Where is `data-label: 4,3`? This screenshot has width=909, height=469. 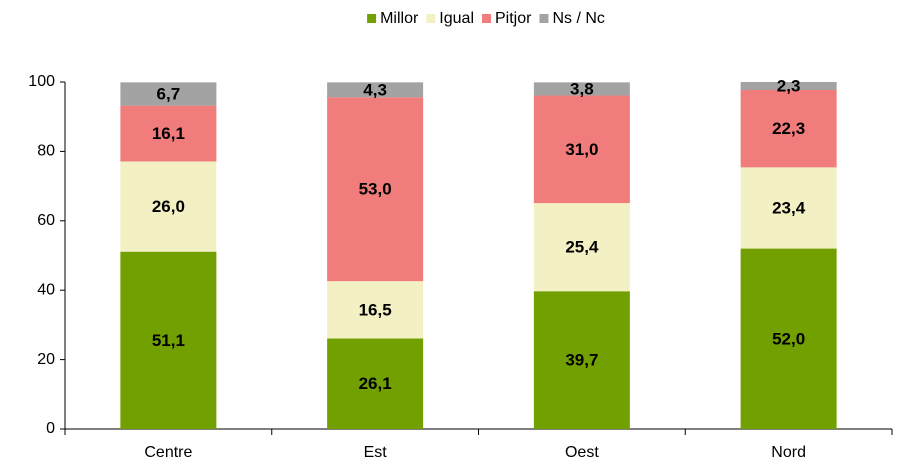
data-label: 4,3 is located at coordinates (375, 89).